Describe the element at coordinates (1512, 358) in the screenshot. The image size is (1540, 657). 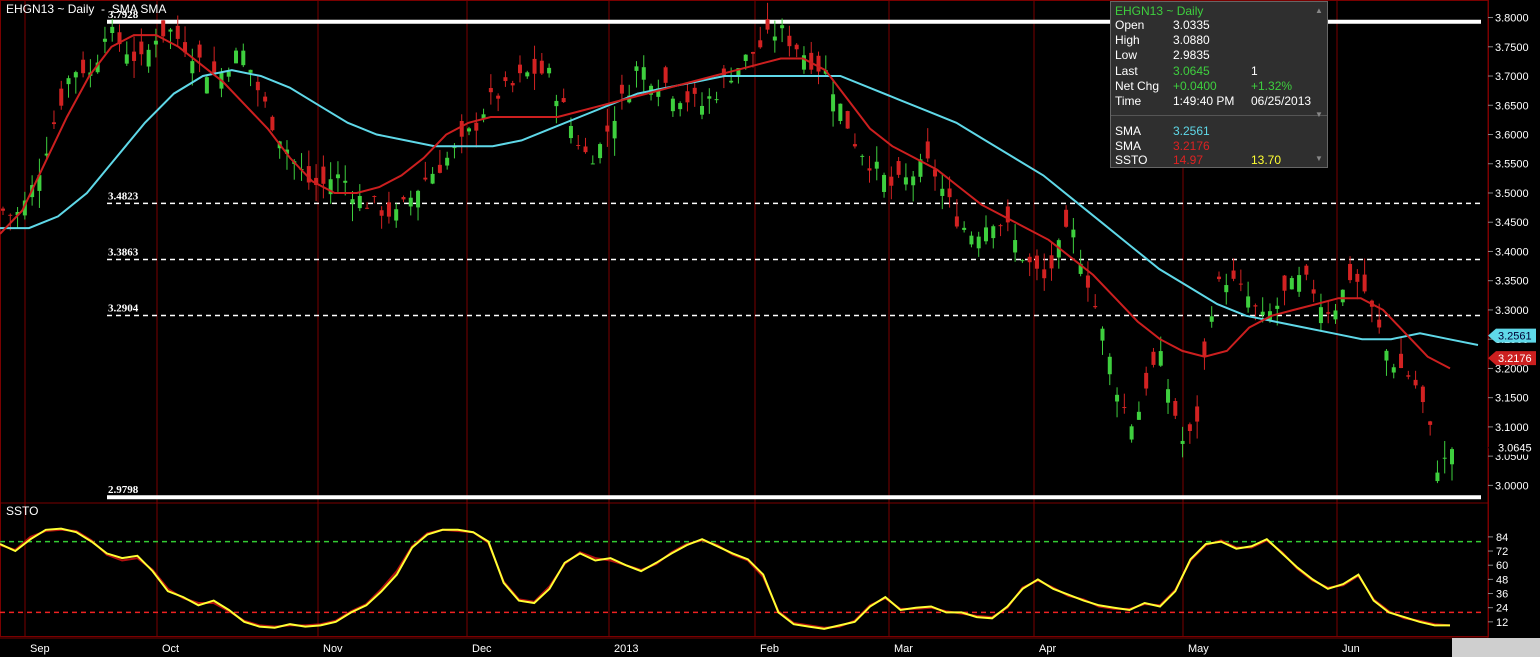
I see `sma-fast-tag-bg` at that location.